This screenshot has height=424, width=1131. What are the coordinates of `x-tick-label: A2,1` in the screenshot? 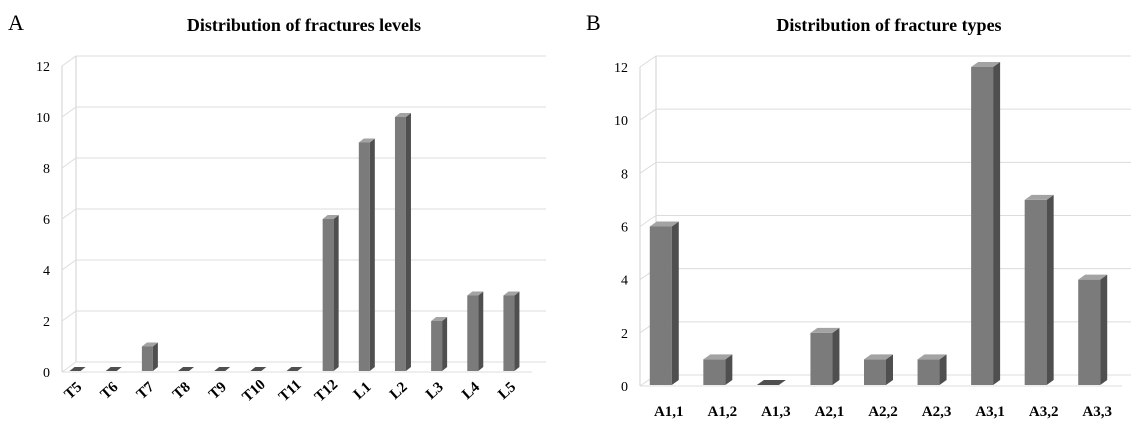 It's located at (830, 412).